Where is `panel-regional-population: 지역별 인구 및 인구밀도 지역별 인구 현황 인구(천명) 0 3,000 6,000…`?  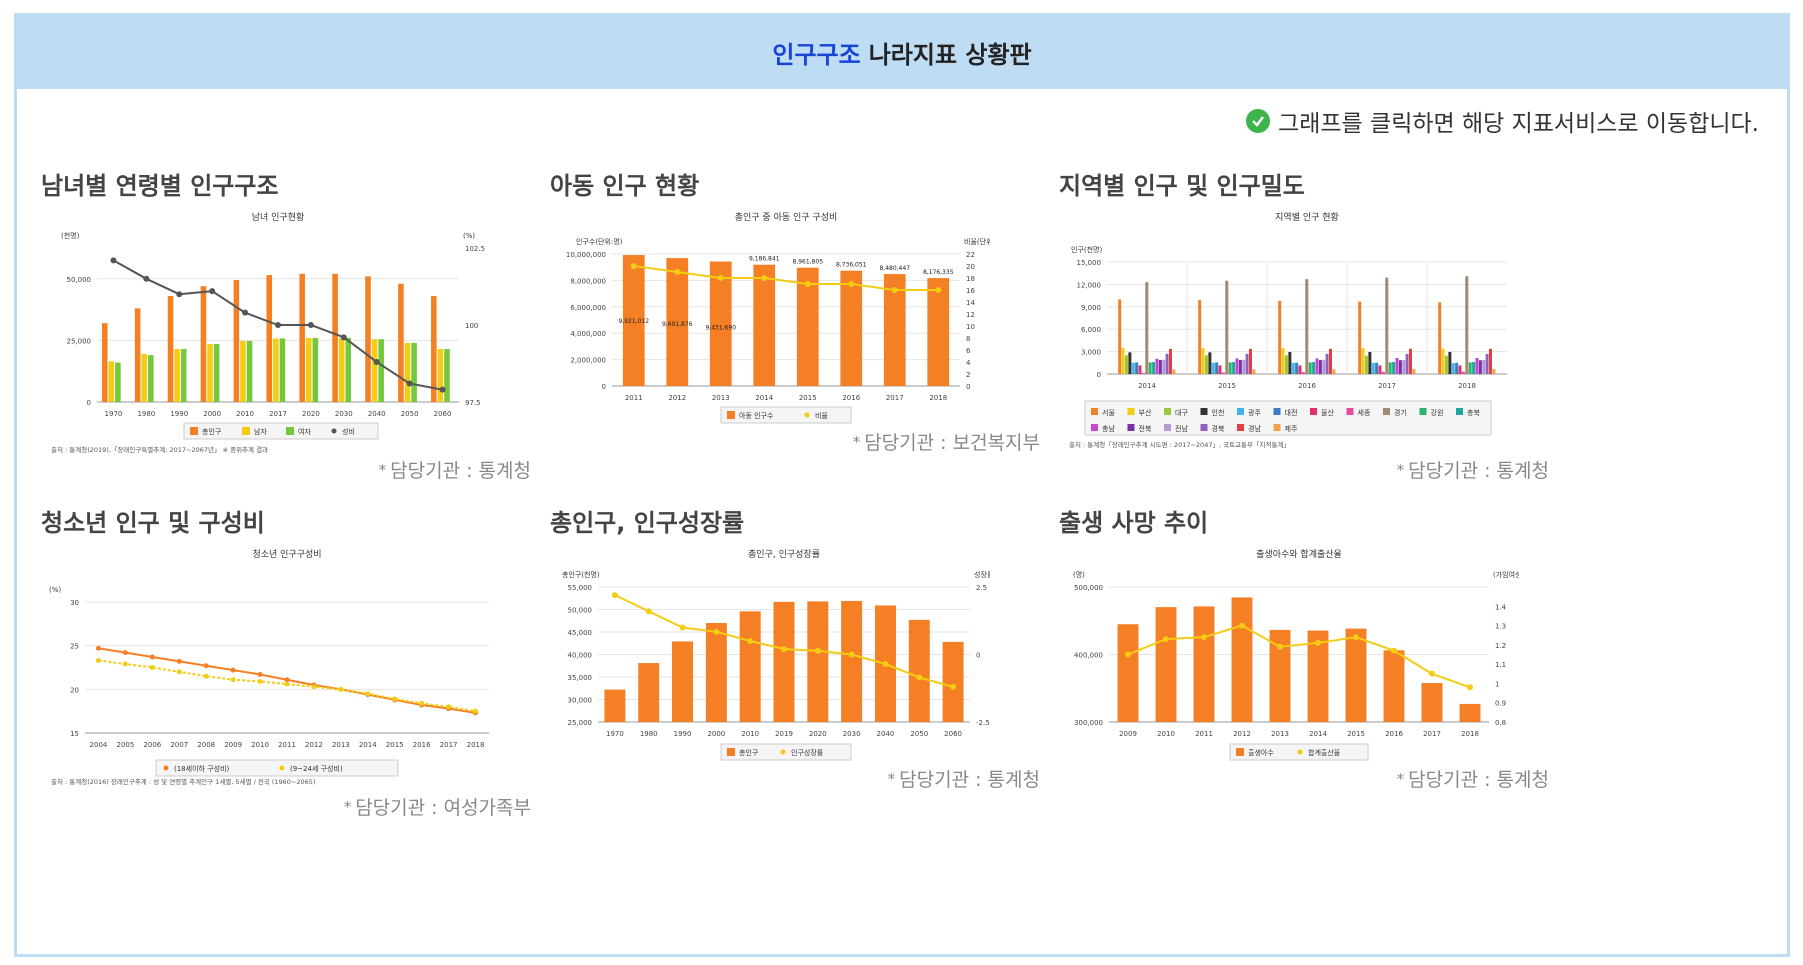 panel-regional-population: 지역별 인구 및 인구밀도 지역별 인구 현황 인구(천명) 0 3,000 6,000… is located at coordinates (1339, 351).